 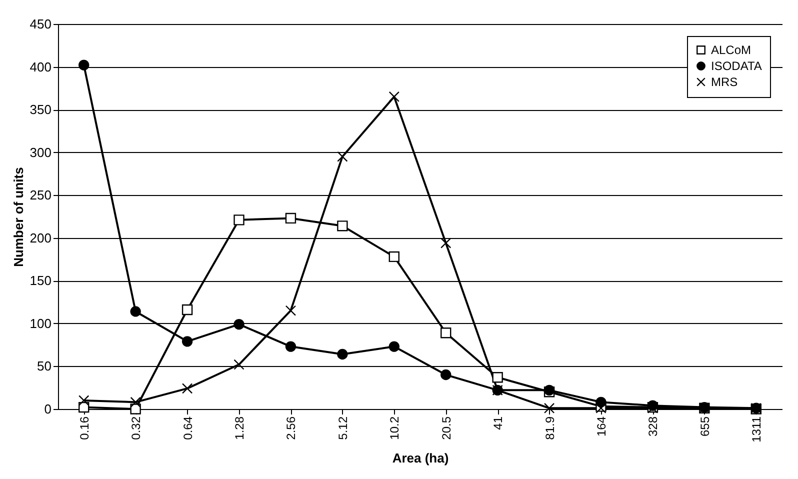 What do you see at coordinates (731, 50) in the screenshot?
I see `legend-label: ALCoM` at bounding box center [731, 50].